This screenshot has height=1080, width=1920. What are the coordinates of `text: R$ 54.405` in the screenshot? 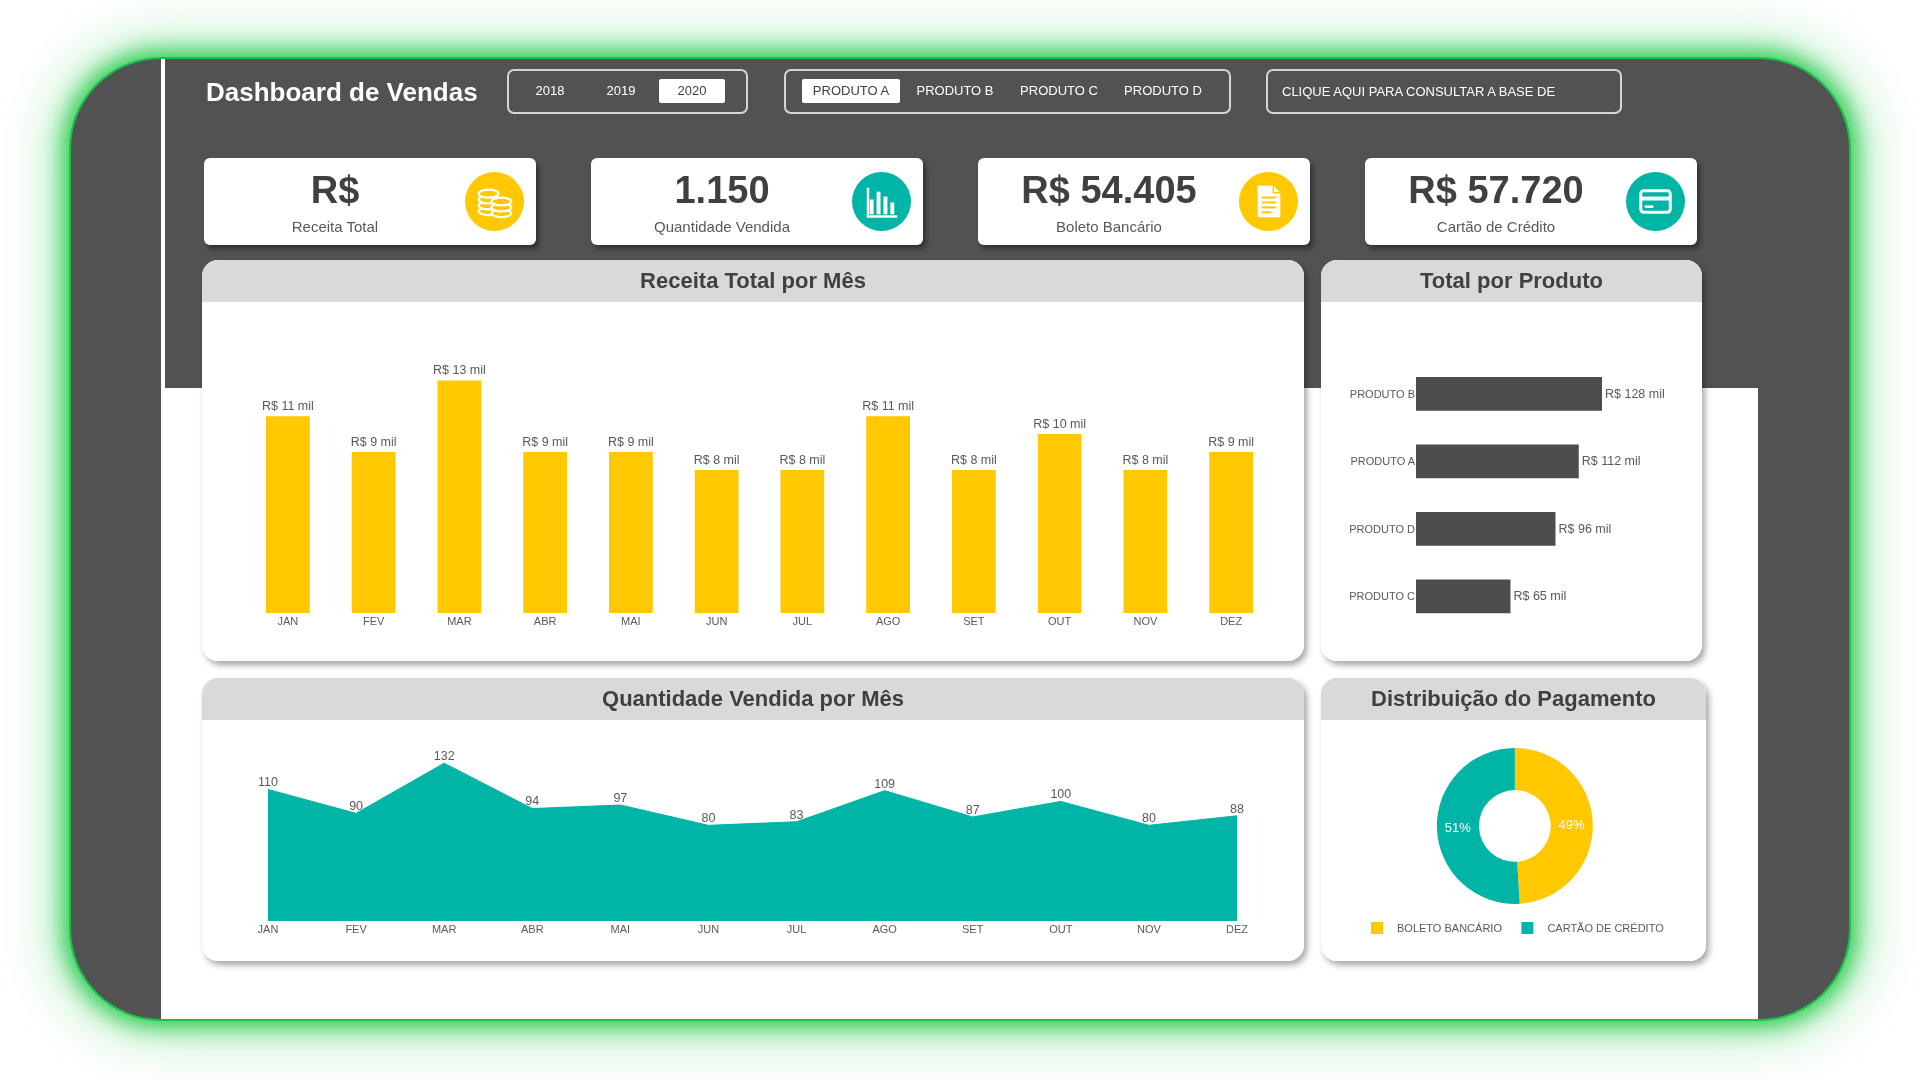 It's located at (1109, 190).